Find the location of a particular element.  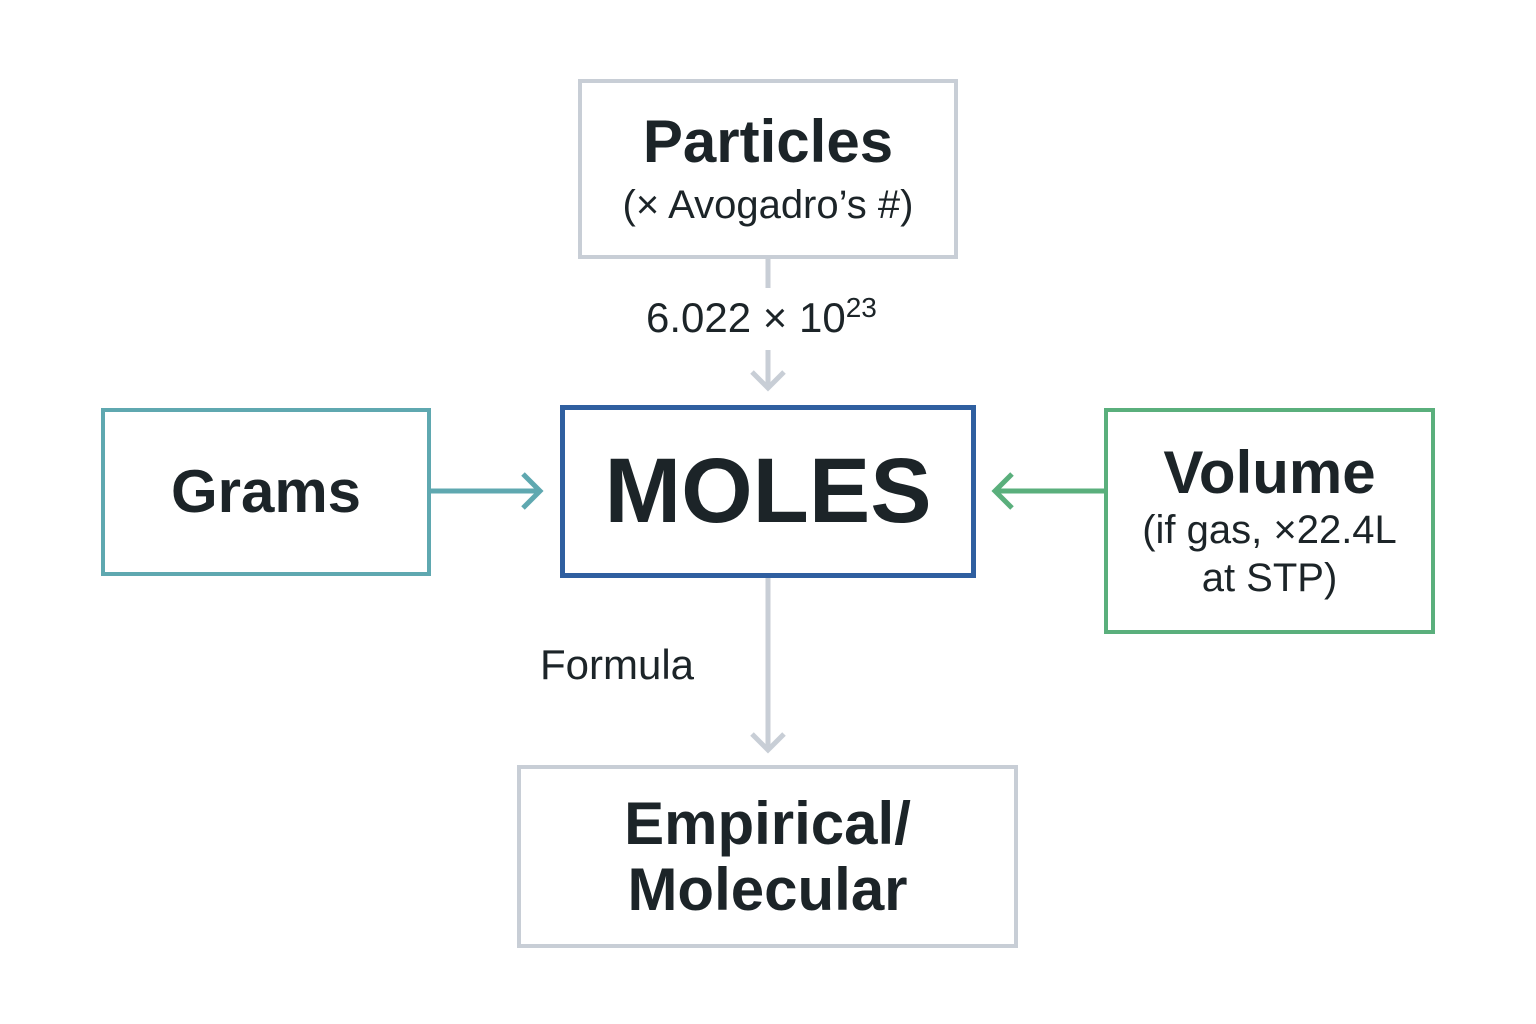

volume-subtitle-line1: (if gas, ×22.4L is located at coordinates (1269, 530).